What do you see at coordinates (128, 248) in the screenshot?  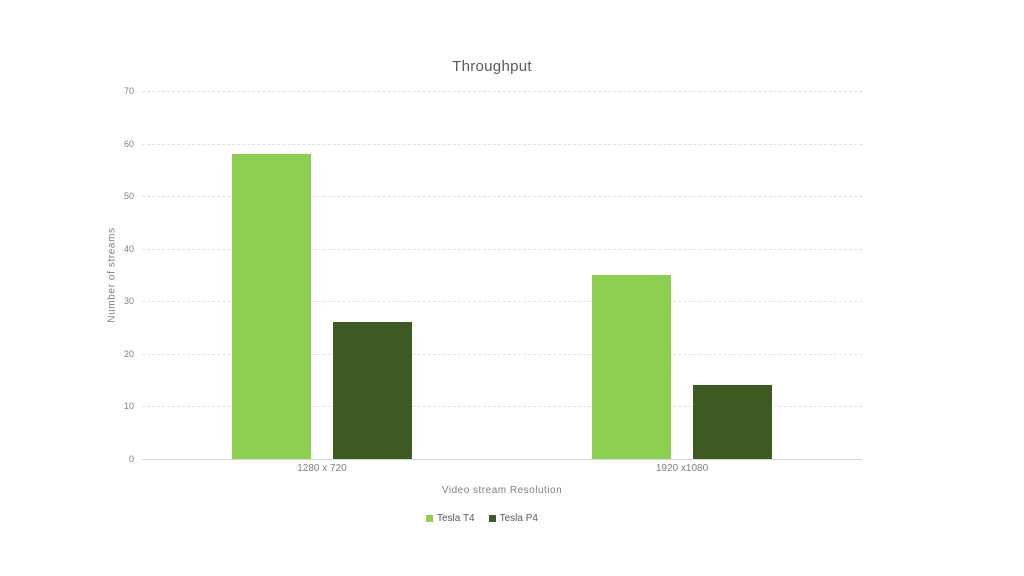 I see `y-tick-label: 40` at bounding box center [128, 248].